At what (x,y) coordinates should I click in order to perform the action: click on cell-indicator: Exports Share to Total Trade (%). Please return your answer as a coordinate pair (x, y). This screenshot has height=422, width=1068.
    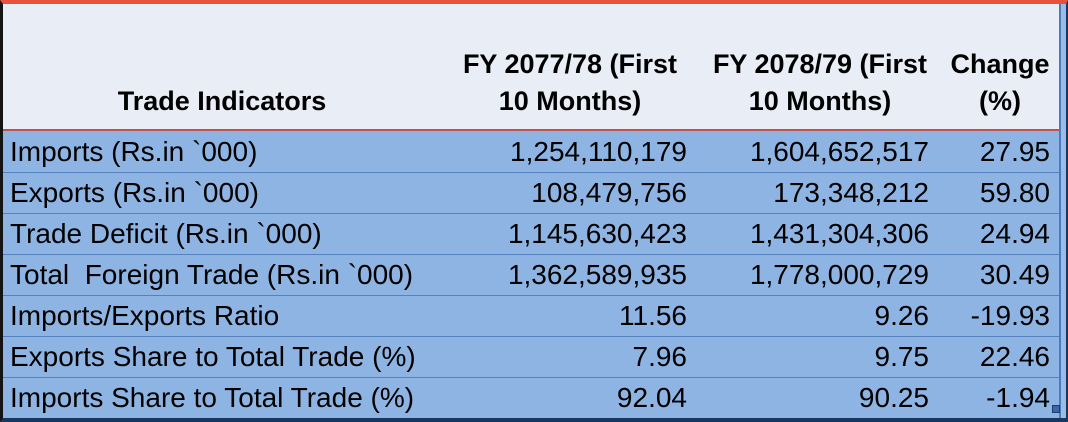
    Looking at the image, I should click on (213, 356).